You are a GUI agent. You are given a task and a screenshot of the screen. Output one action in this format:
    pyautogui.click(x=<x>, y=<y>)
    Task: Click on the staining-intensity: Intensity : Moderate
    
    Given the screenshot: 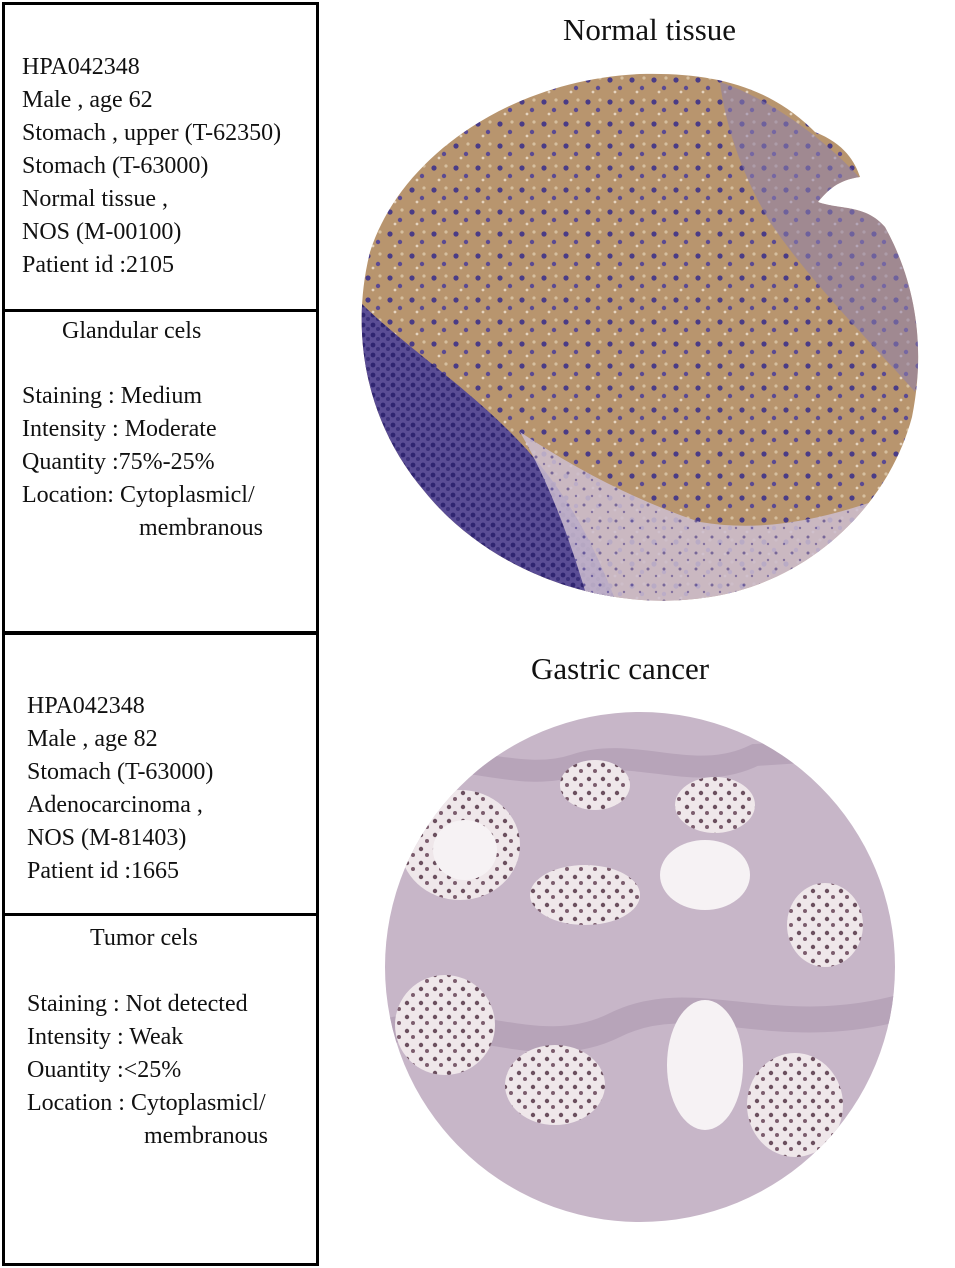 What is the action you would take?
    pyautogui.click(x=119, y=429)
    